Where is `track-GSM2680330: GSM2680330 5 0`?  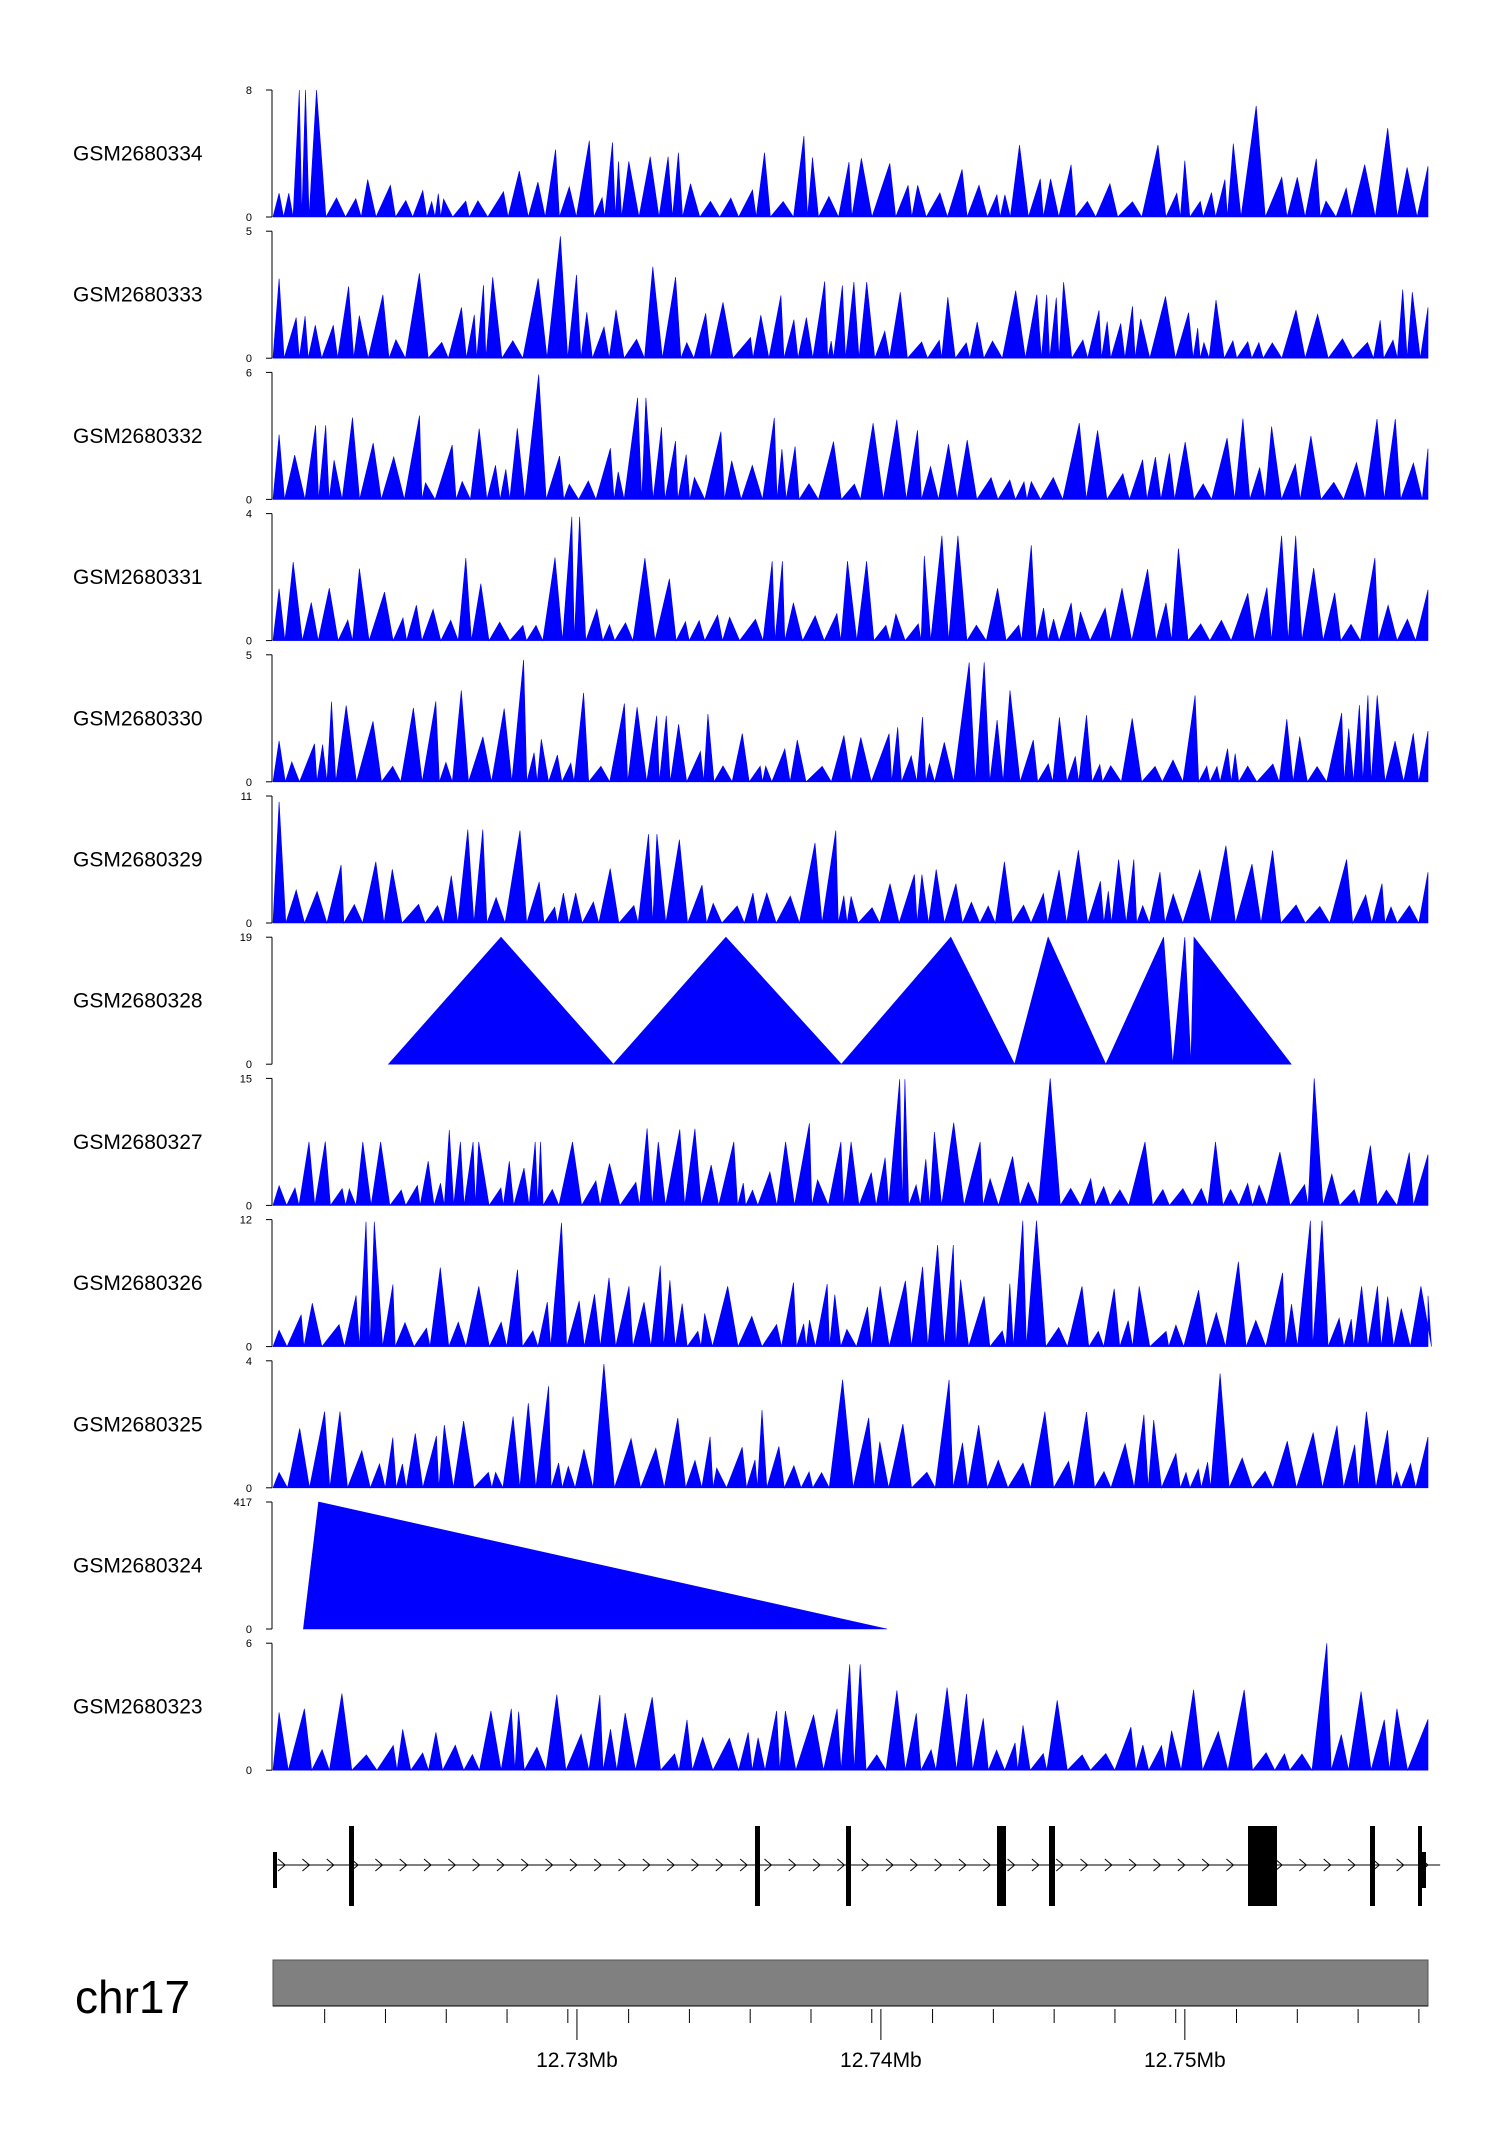 track-GSM2680330: GSM2680330 5 0 is located at coordinates (751, 719).